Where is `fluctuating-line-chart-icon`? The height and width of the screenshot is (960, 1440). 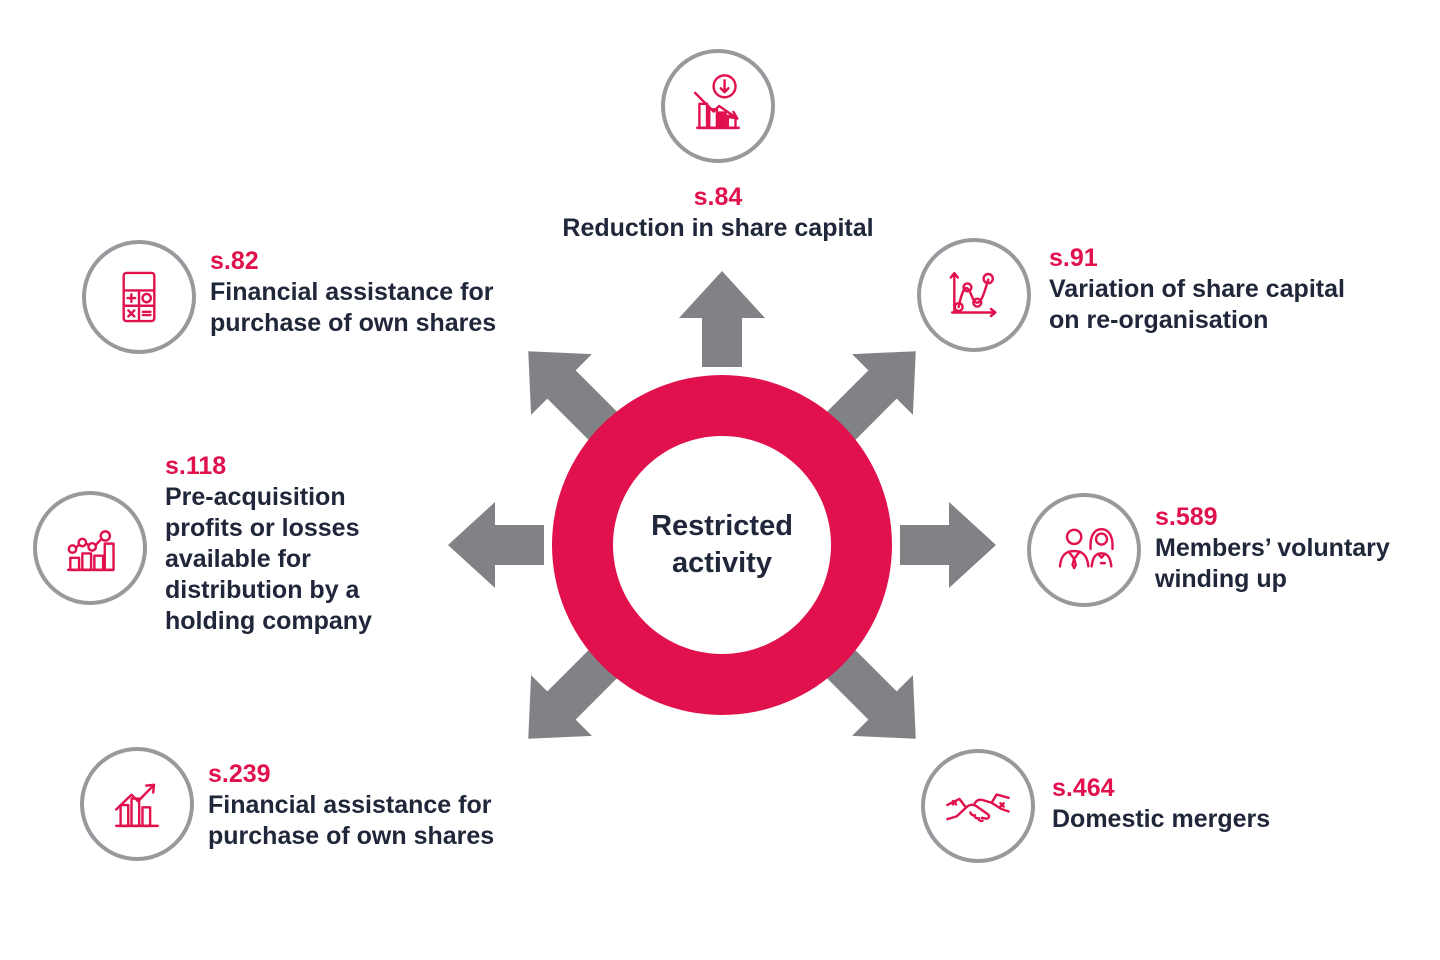
fluctuating-line-chart-icon is located at coordinates (973, 294).